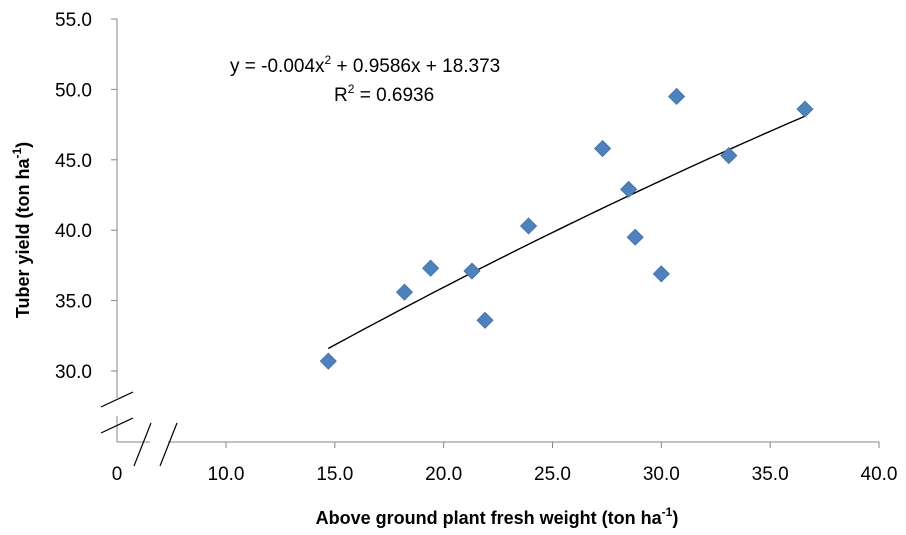 This screenshot has width=906, height=535. What do you see at coordinates (334, 474) in the screenshot?
I see `x-tick-label: 15.0` at bounding box center [334, 474].